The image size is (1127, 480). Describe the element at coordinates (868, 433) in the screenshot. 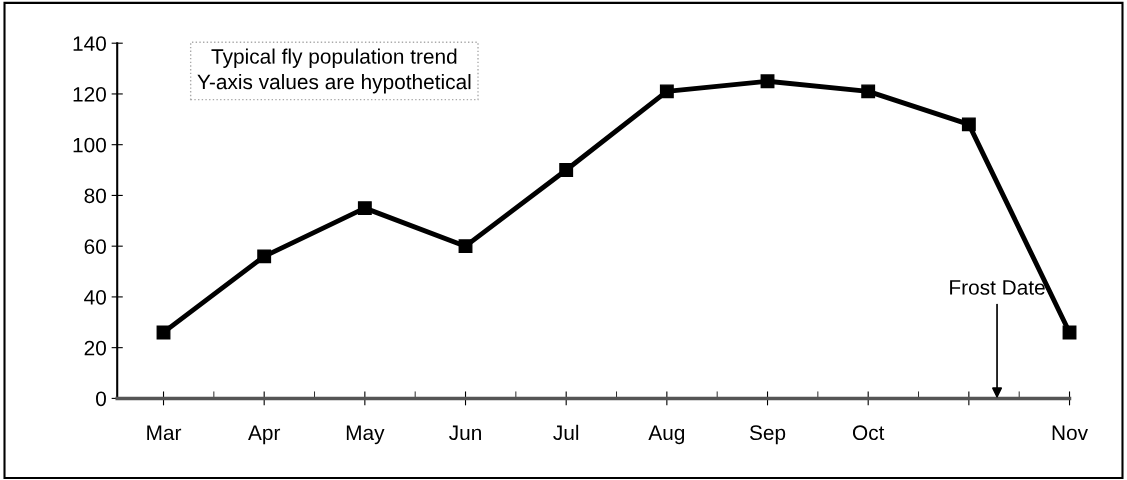

I see `x-tick-label: Oct` at that location.